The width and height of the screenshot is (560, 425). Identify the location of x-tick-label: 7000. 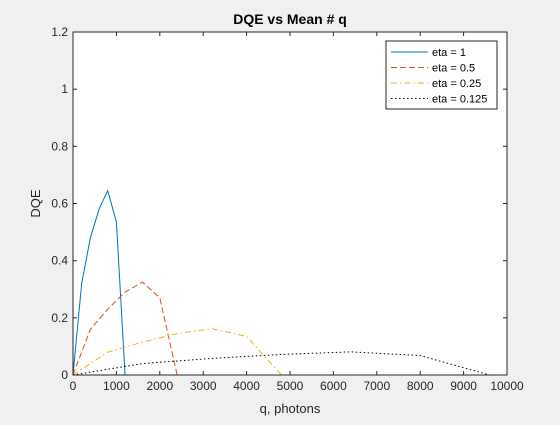
(376, 386).